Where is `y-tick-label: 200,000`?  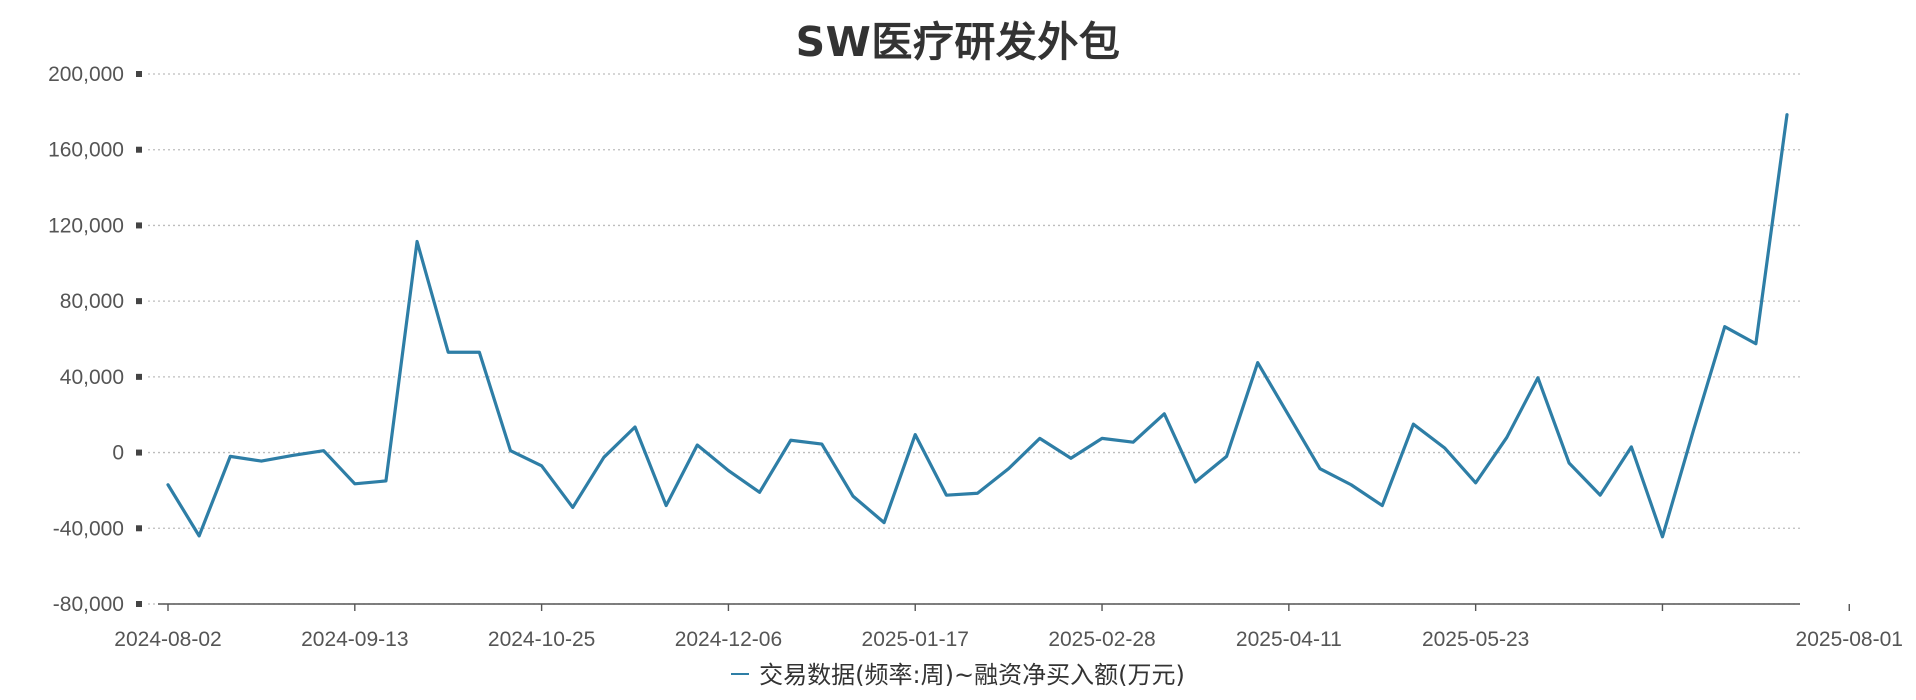
y-tick-label: 200,000 is located at coordinates (86, 74).